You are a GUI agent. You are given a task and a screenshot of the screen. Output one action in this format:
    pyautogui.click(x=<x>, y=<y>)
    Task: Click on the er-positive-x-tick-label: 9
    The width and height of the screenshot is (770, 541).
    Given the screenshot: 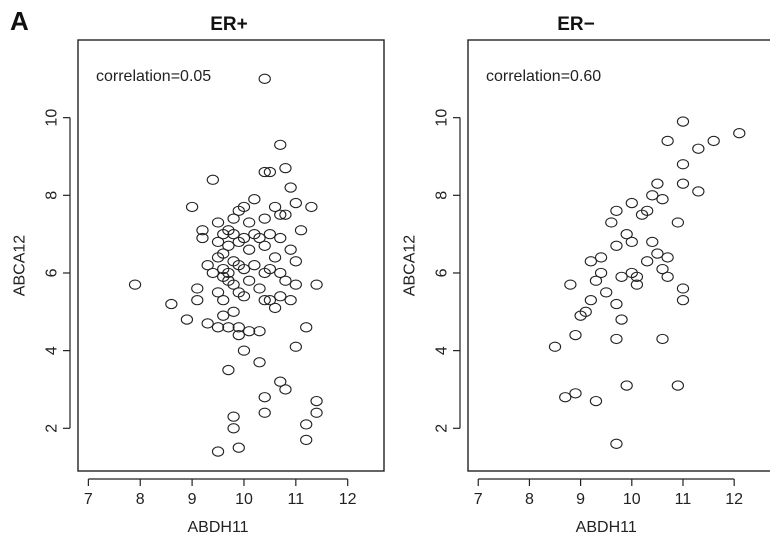 What is the action you would take?
    pyautogui.click(x=192, y=499)
    